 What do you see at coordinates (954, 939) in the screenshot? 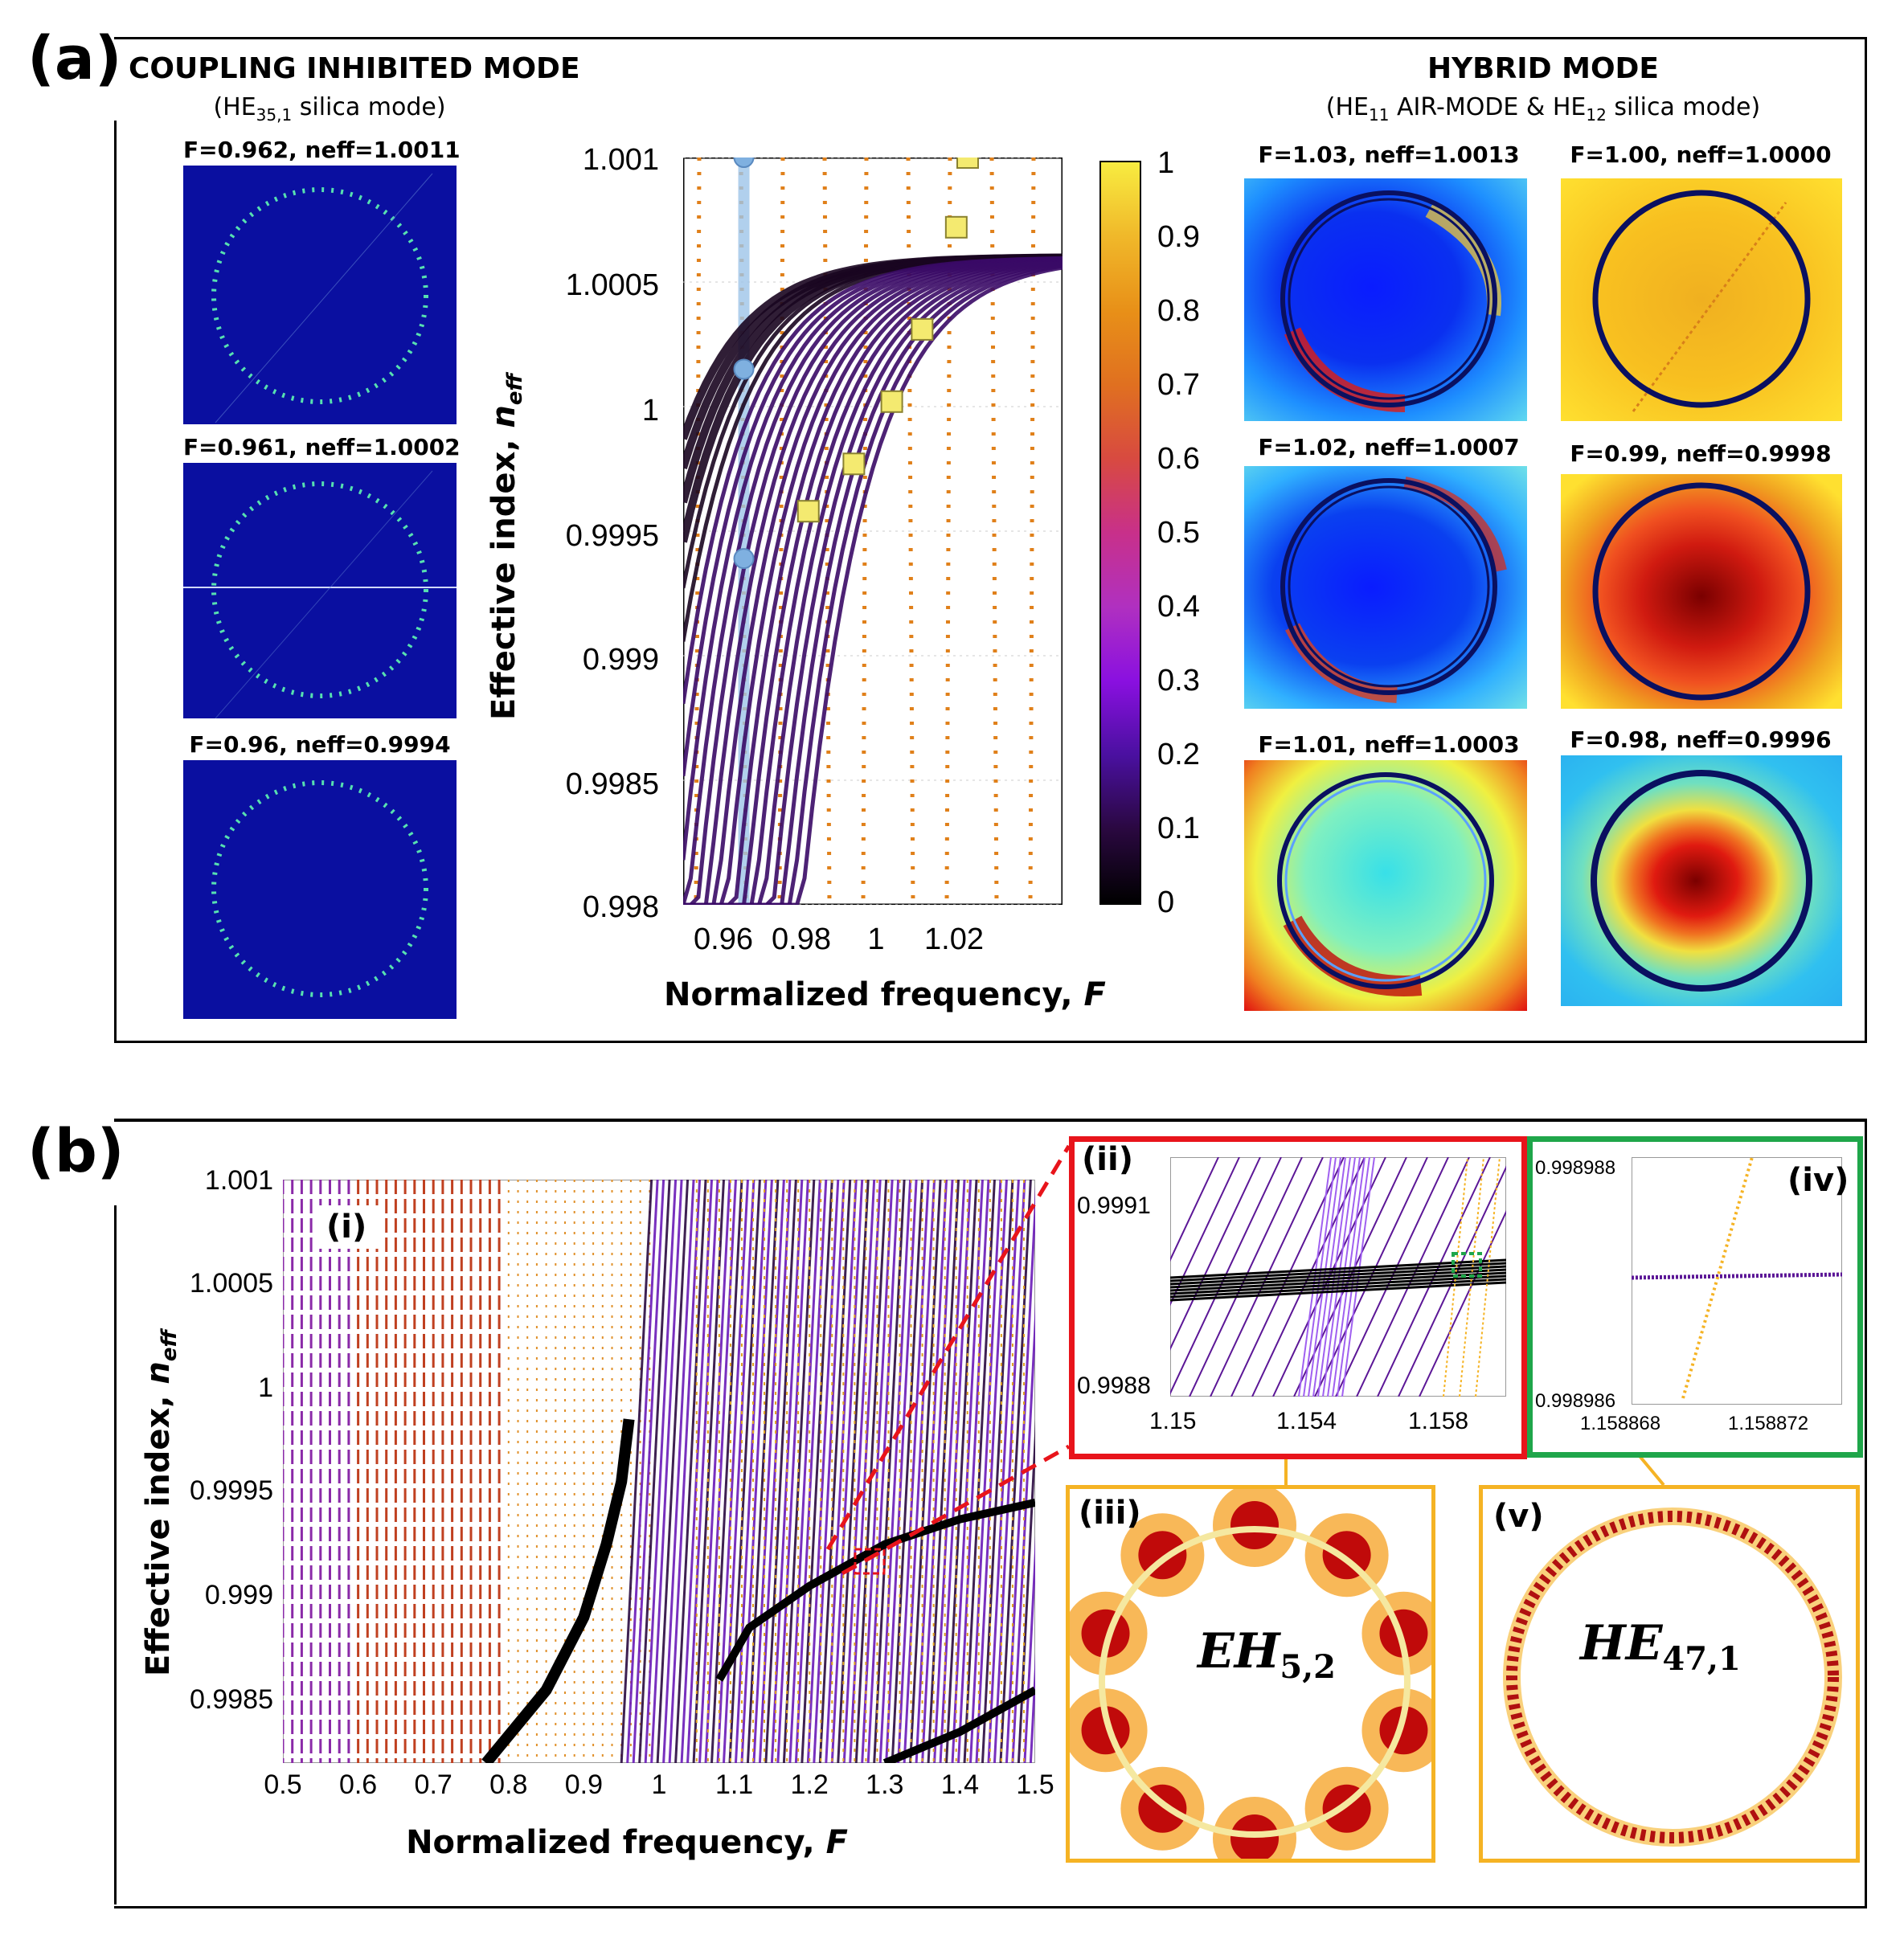
I see `a-xtick-1.02: 1.02` at bounding box center [954, 939].